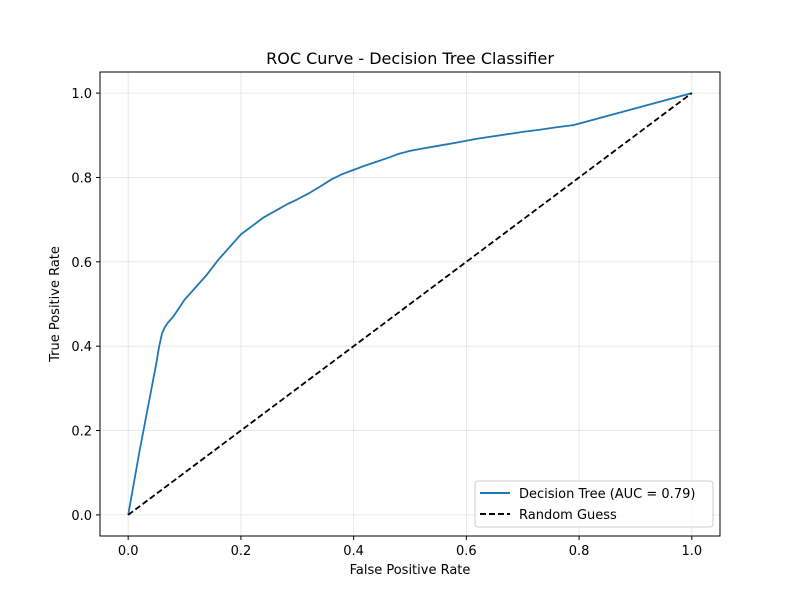  I want to click on x-tick-label-2: 0.4, so click(353, 551).